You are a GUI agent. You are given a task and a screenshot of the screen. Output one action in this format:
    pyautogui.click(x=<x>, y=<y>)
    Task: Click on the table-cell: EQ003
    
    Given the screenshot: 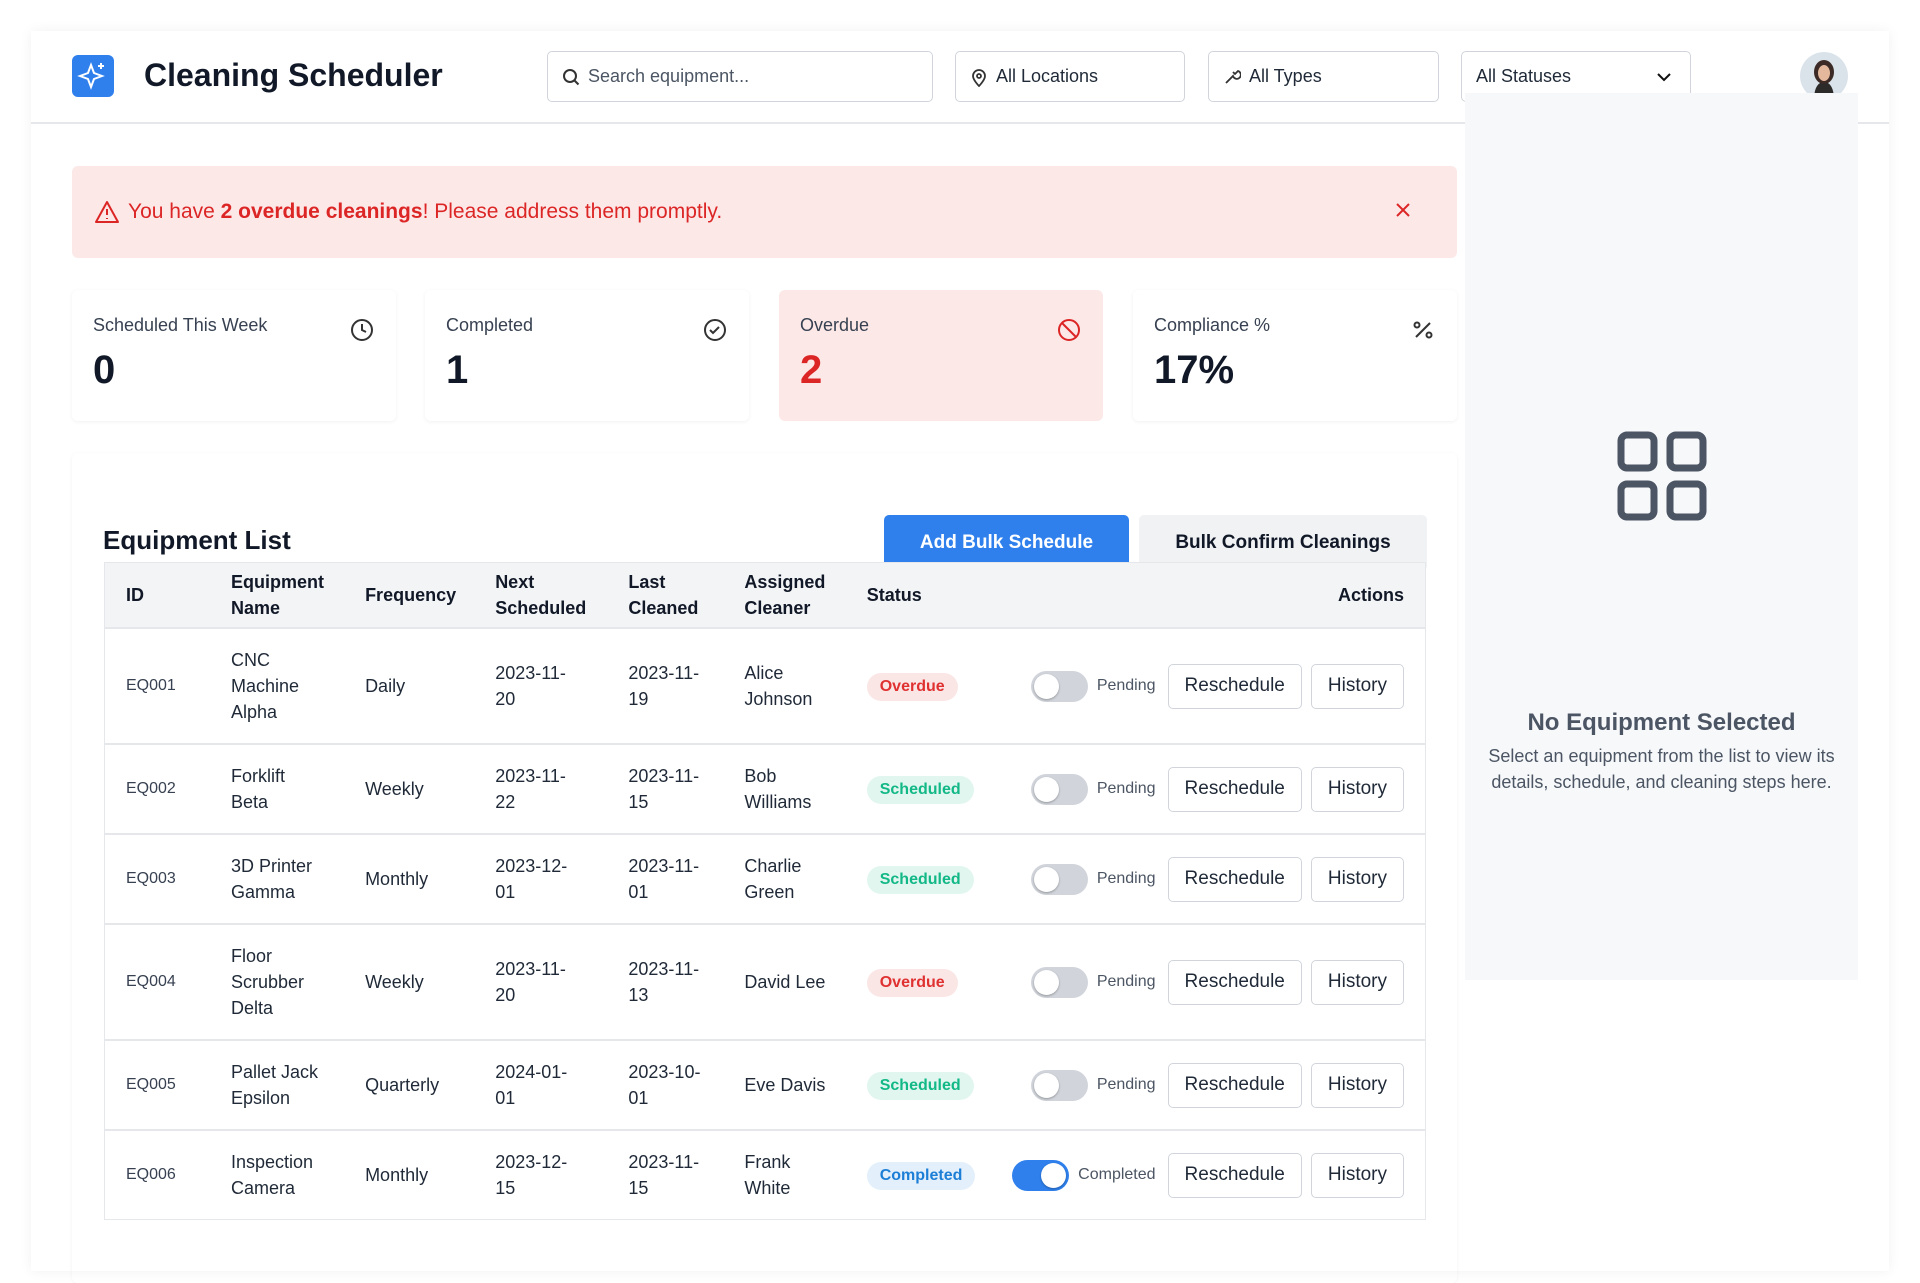 What is the action you would take?
    pyautogui.click(x=157, y=878)
    